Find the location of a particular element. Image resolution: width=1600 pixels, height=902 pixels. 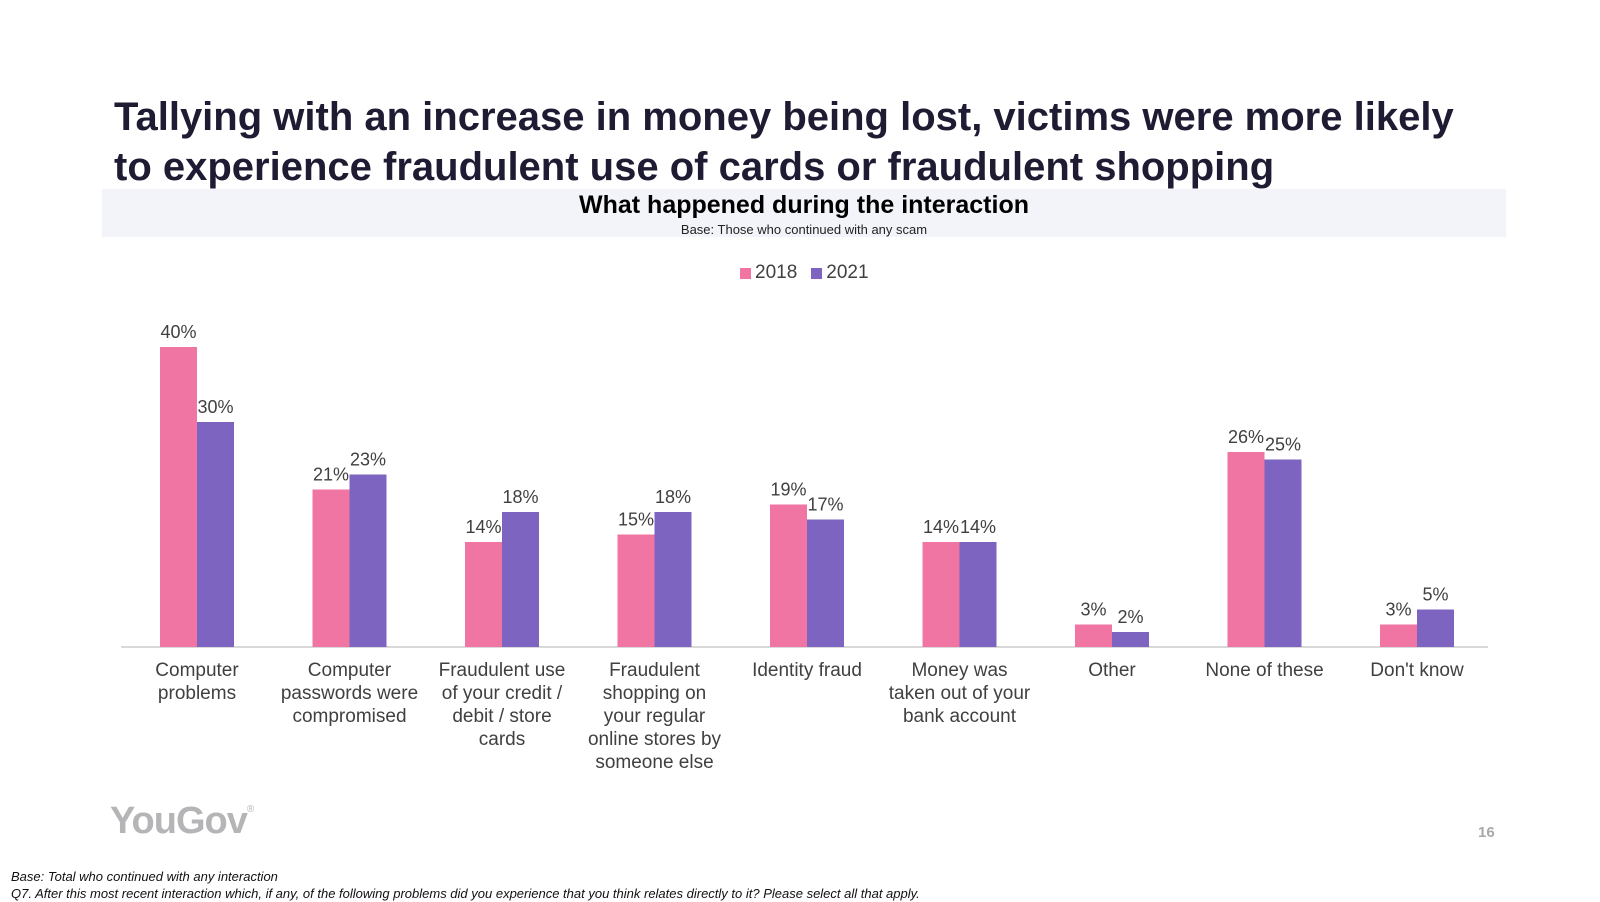

data-label-2018-1: 21% is located at coordinates (331, 475).